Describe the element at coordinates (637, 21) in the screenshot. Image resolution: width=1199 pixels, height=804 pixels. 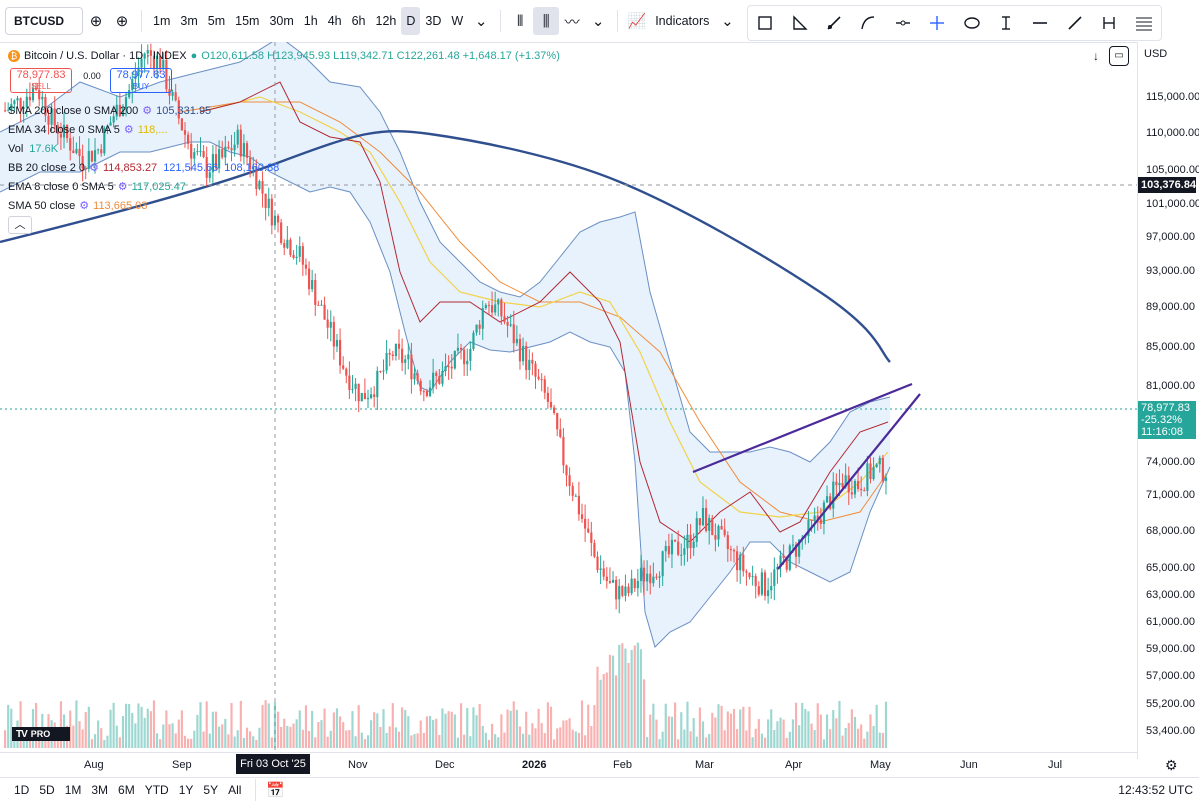
I see `indicators-icon: 📈` at that location.